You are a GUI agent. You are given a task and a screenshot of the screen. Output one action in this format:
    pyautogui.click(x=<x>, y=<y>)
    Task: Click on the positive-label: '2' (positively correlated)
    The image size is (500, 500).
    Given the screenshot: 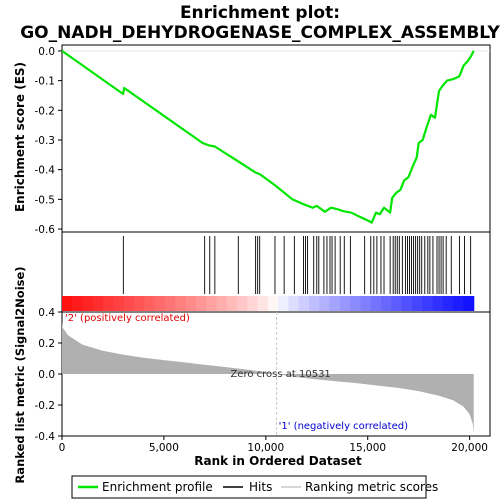 What is the action you would take?
    pyautogui.click(x=127, y=318)
    